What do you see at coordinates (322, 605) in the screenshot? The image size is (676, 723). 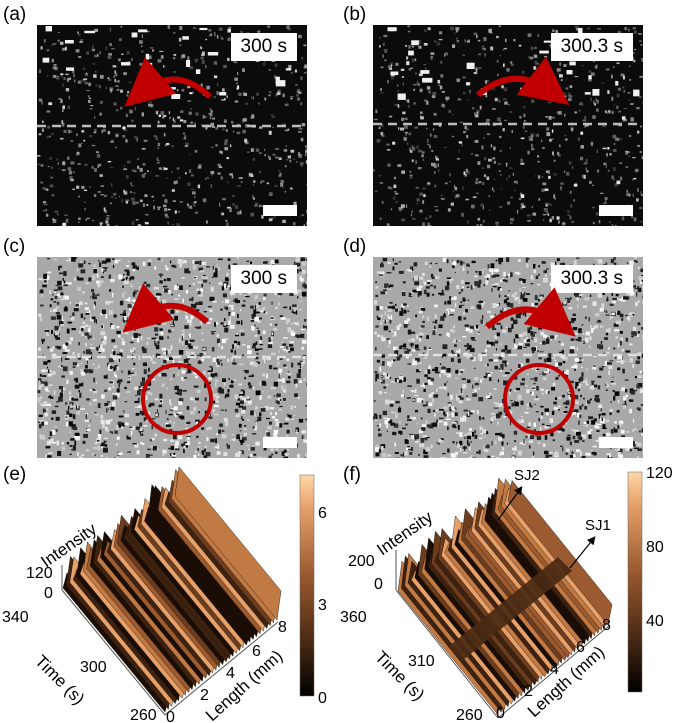 I see `colorbar-tick-e-1: 3` at bounding box center [322, 605].